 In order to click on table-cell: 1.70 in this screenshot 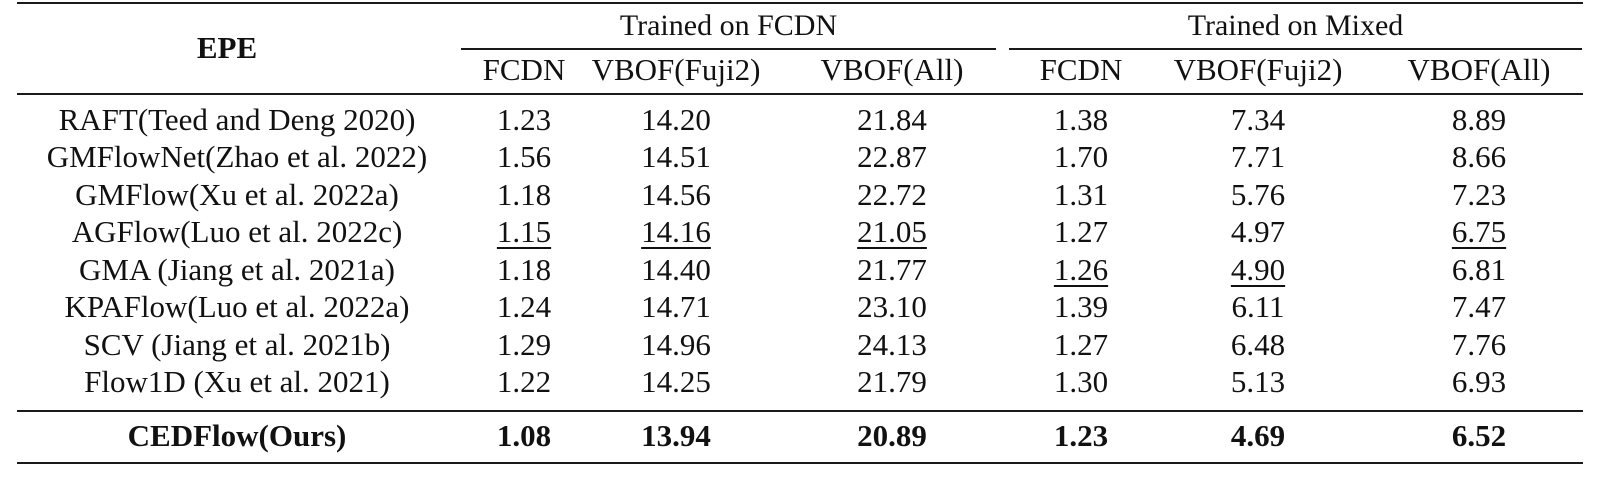, I will do `click(1081, 156)`.